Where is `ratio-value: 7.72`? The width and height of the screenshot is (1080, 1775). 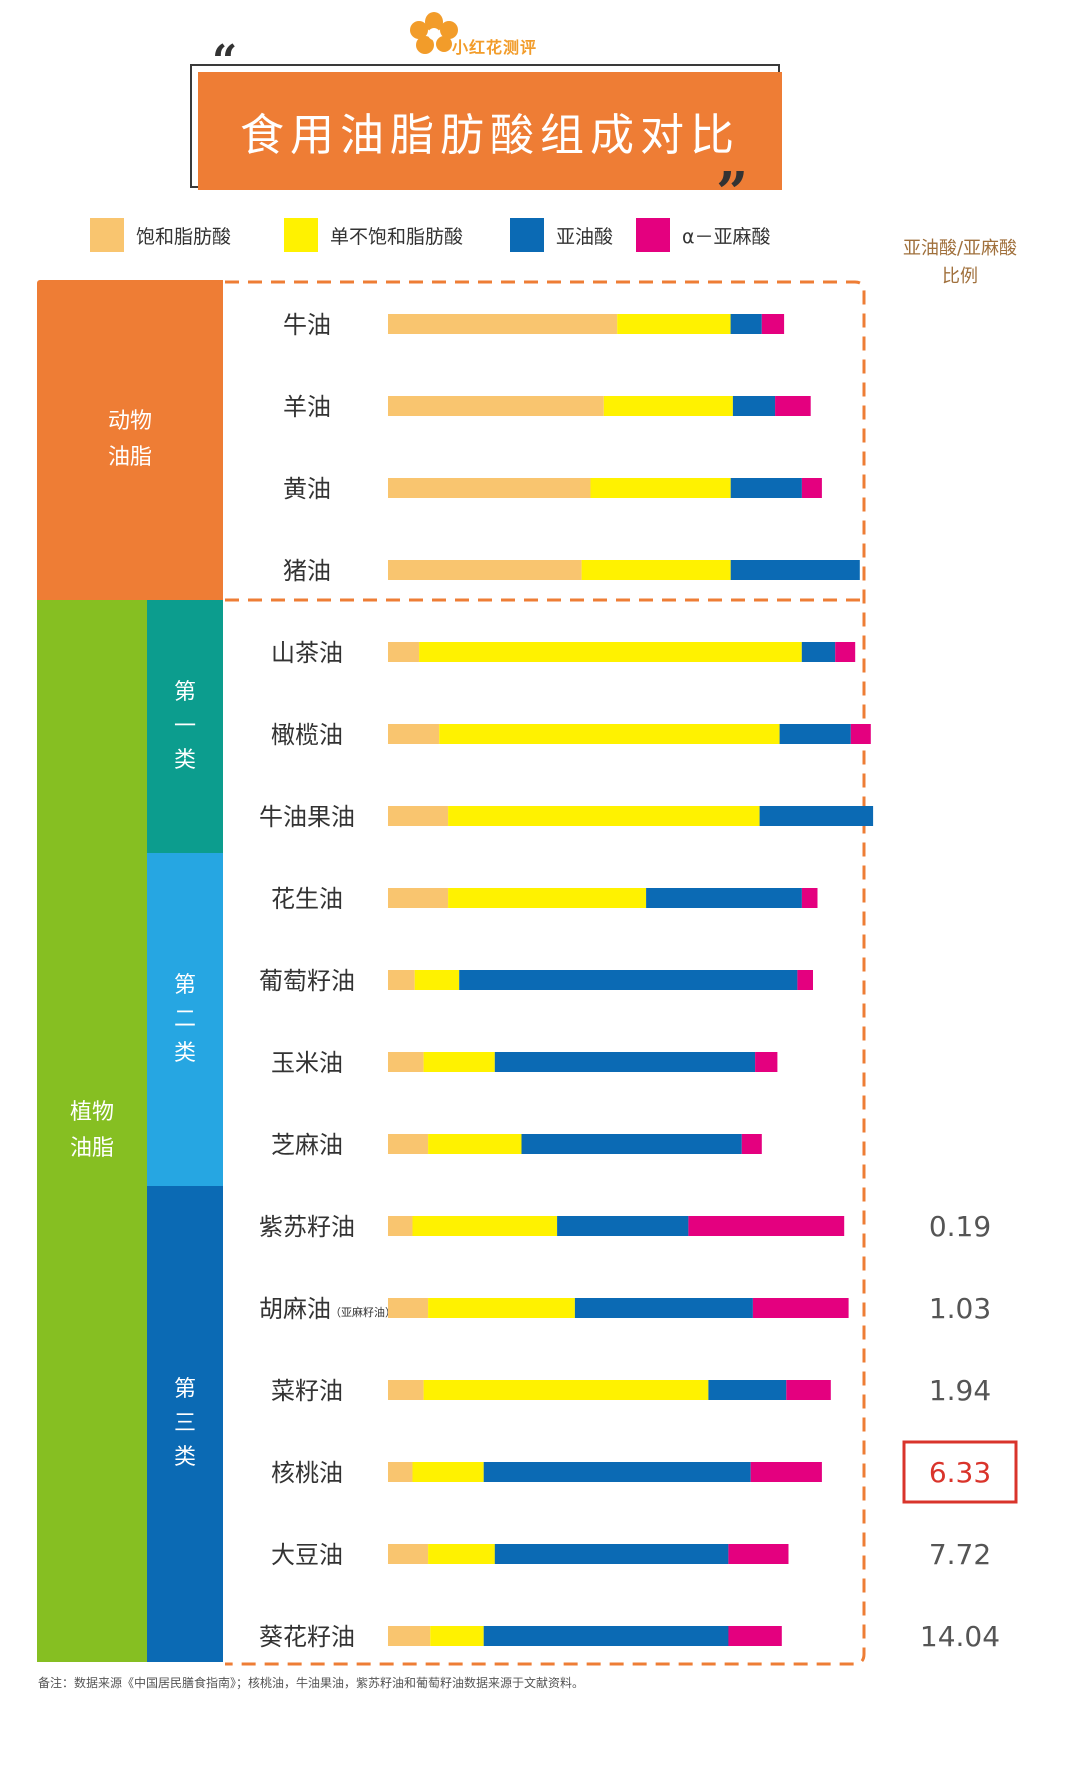 ratio-value: 7.72 is located at coordinates (960, 1554).